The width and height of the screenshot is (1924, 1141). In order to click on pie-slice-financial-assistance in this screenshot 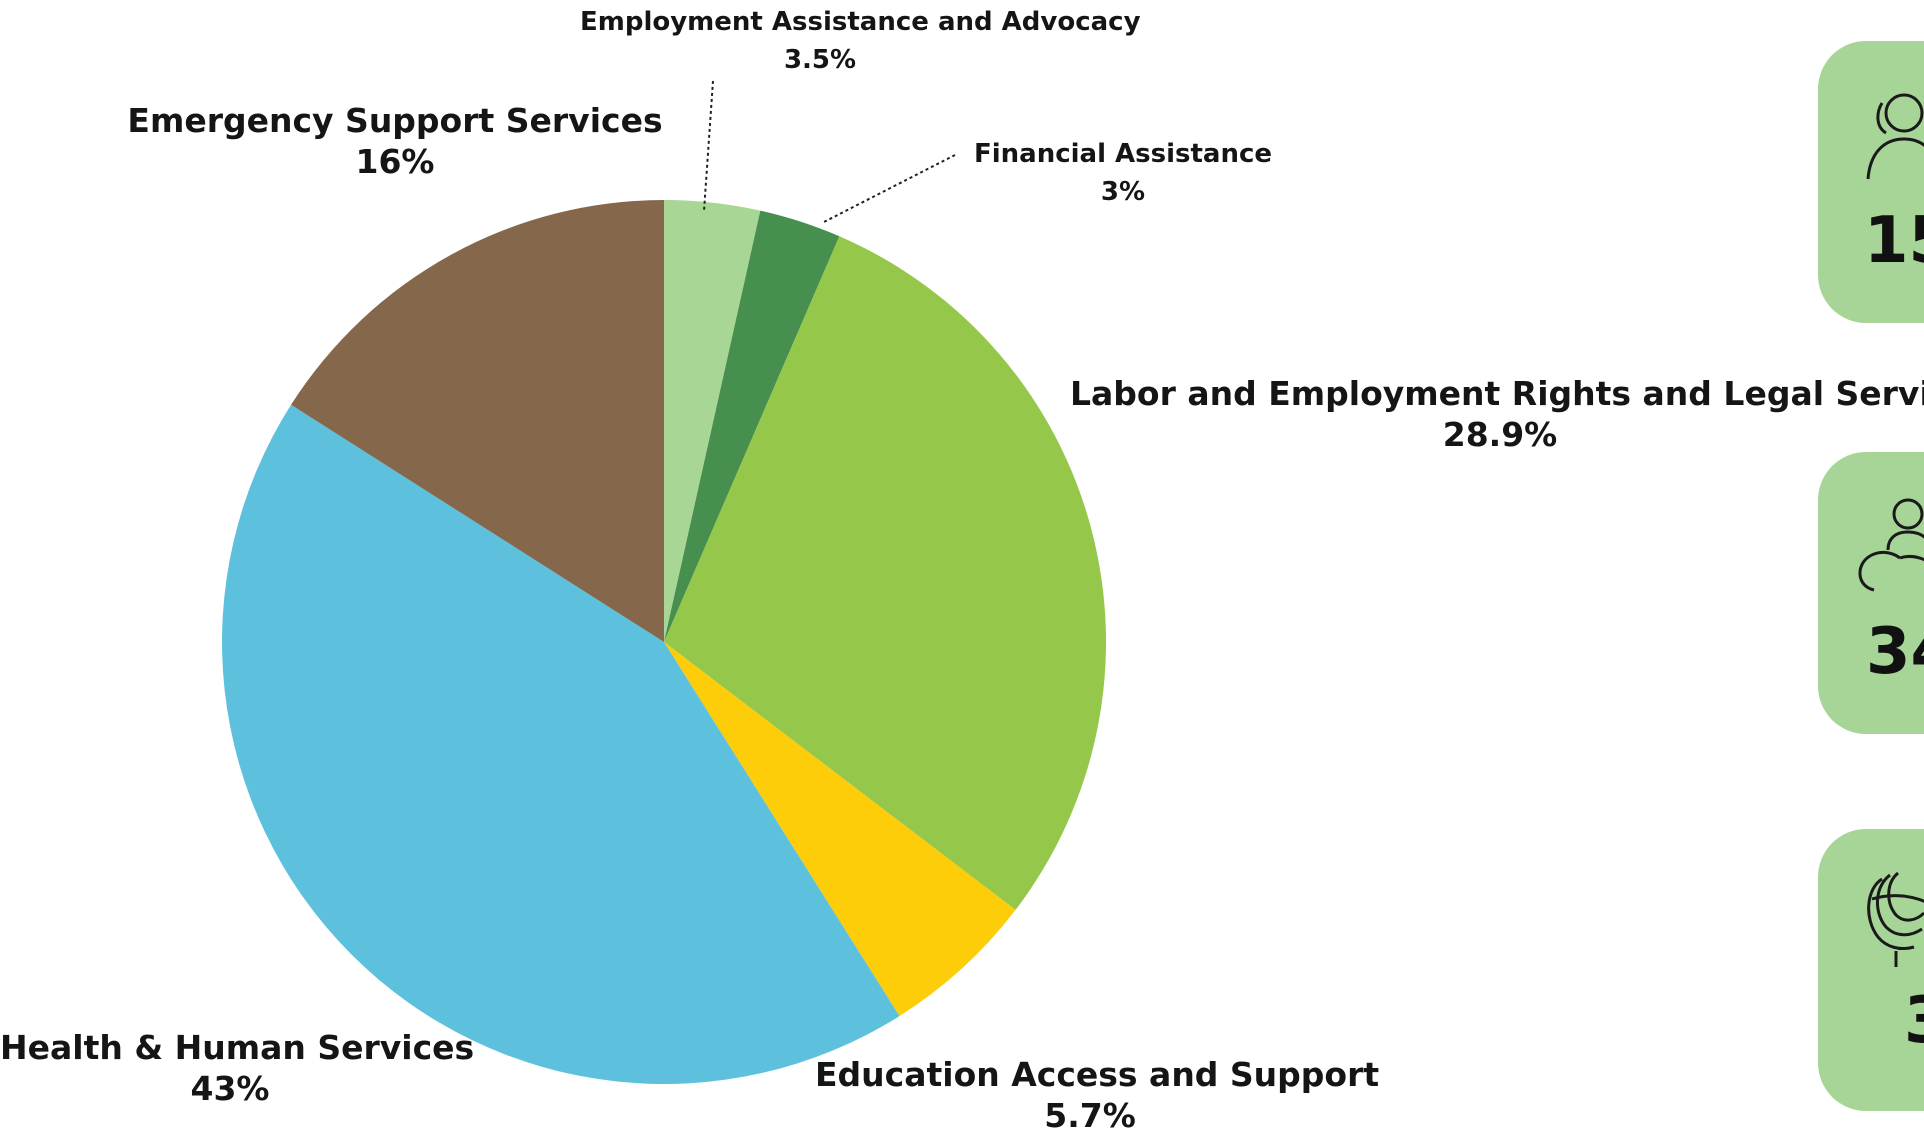, I will do `click(752, 426)`.